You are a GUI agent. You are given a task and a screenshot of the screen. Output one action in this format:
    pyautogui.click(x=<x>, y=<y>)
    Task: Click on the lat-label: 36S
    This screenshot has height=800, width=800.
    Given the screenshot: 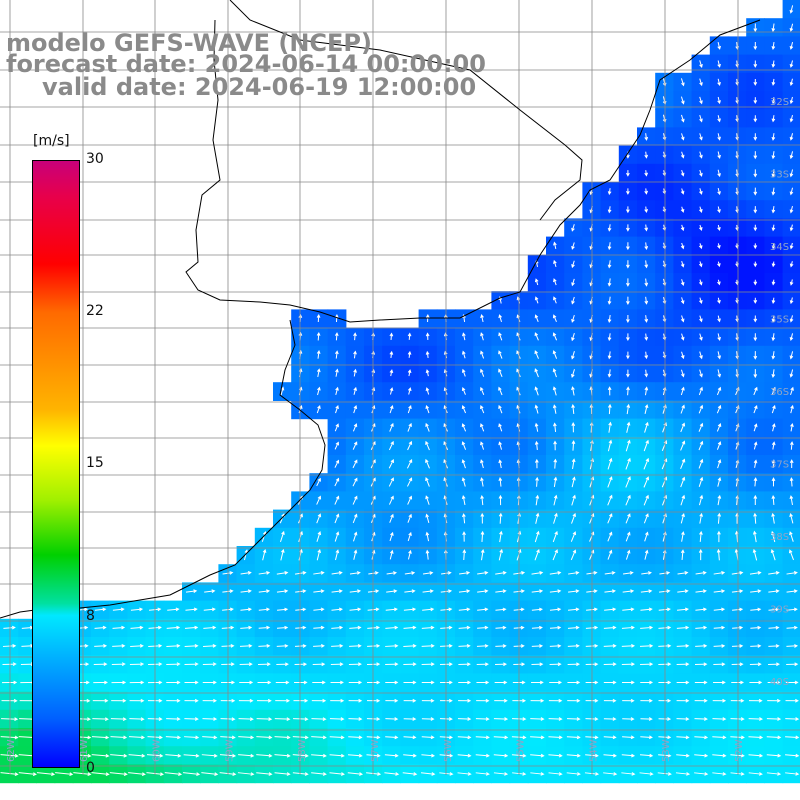 What is the action you would take?
    pyautogui.click(x=779, y=392)
    